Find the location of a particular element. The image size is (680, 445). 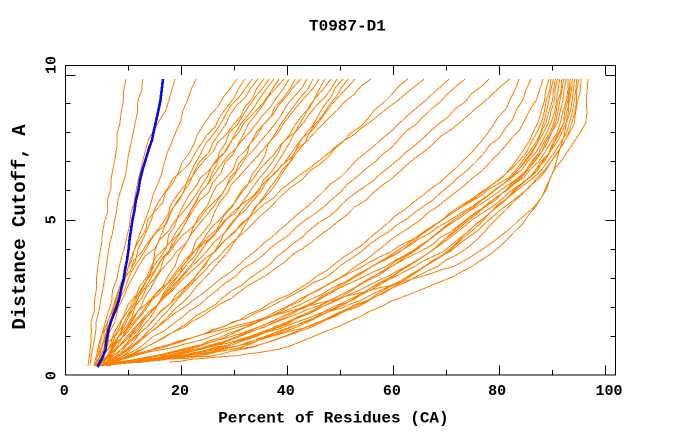

svg-text: 100 is located at coordinates (608, 391).